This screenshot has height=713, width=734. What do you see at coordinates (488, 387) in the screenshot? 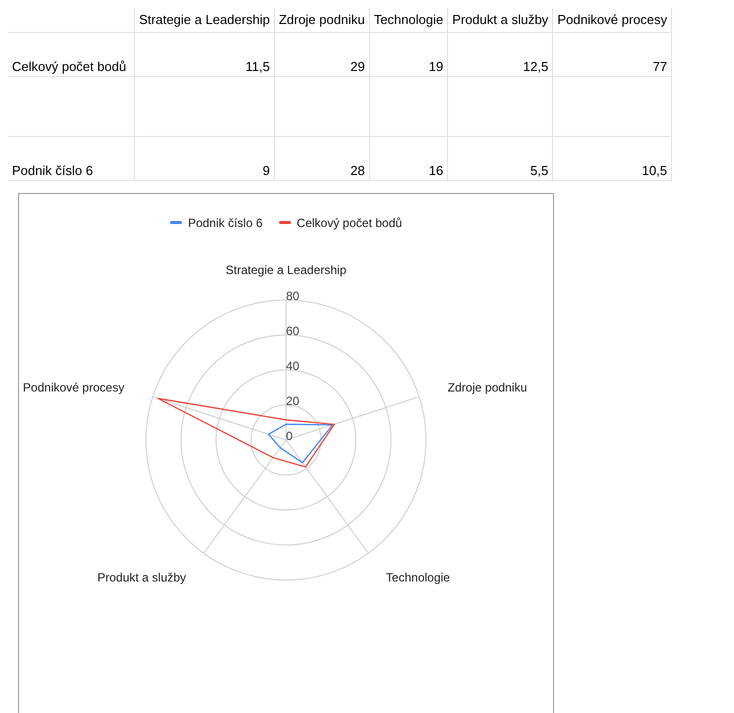
I see `spoke-label: Zdroje podniku` at bounding box center [488, 387].